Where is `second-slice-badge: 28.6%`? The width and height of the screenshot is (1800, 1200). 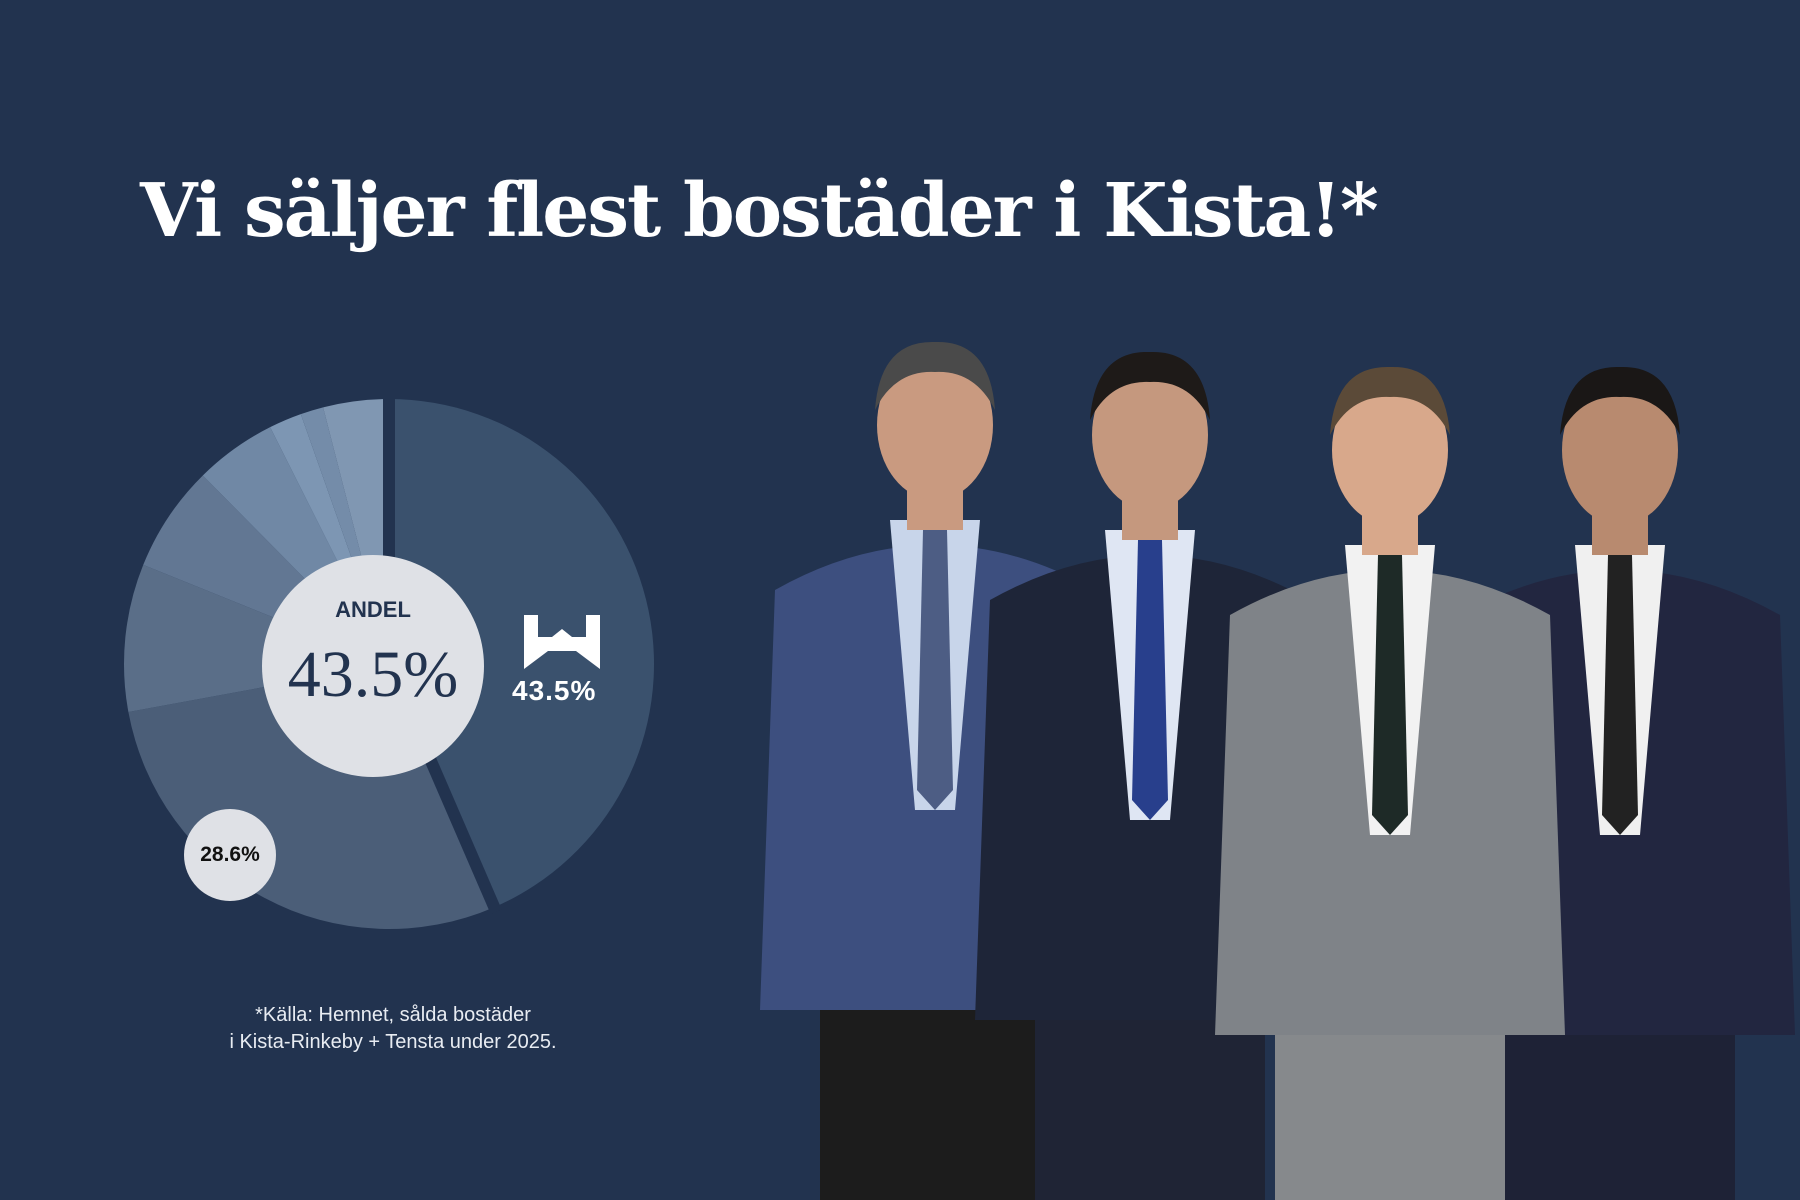
second-slice-badge: 28.6% is located at coordinates (230, 855).